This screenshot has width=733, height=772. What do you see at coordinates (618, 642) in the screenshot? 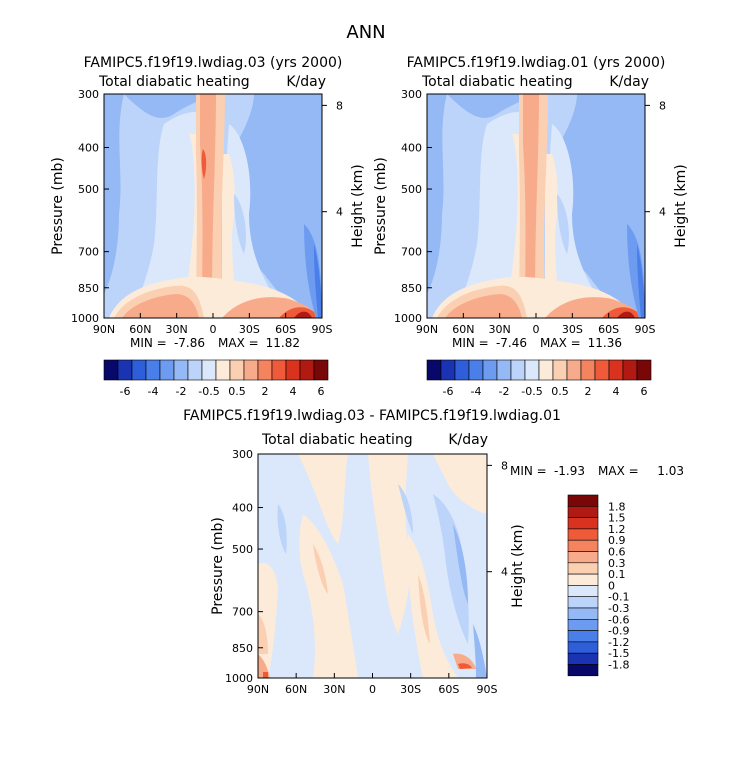
I see `colorbar-label: -1.2` at bounding box center [618, 642].